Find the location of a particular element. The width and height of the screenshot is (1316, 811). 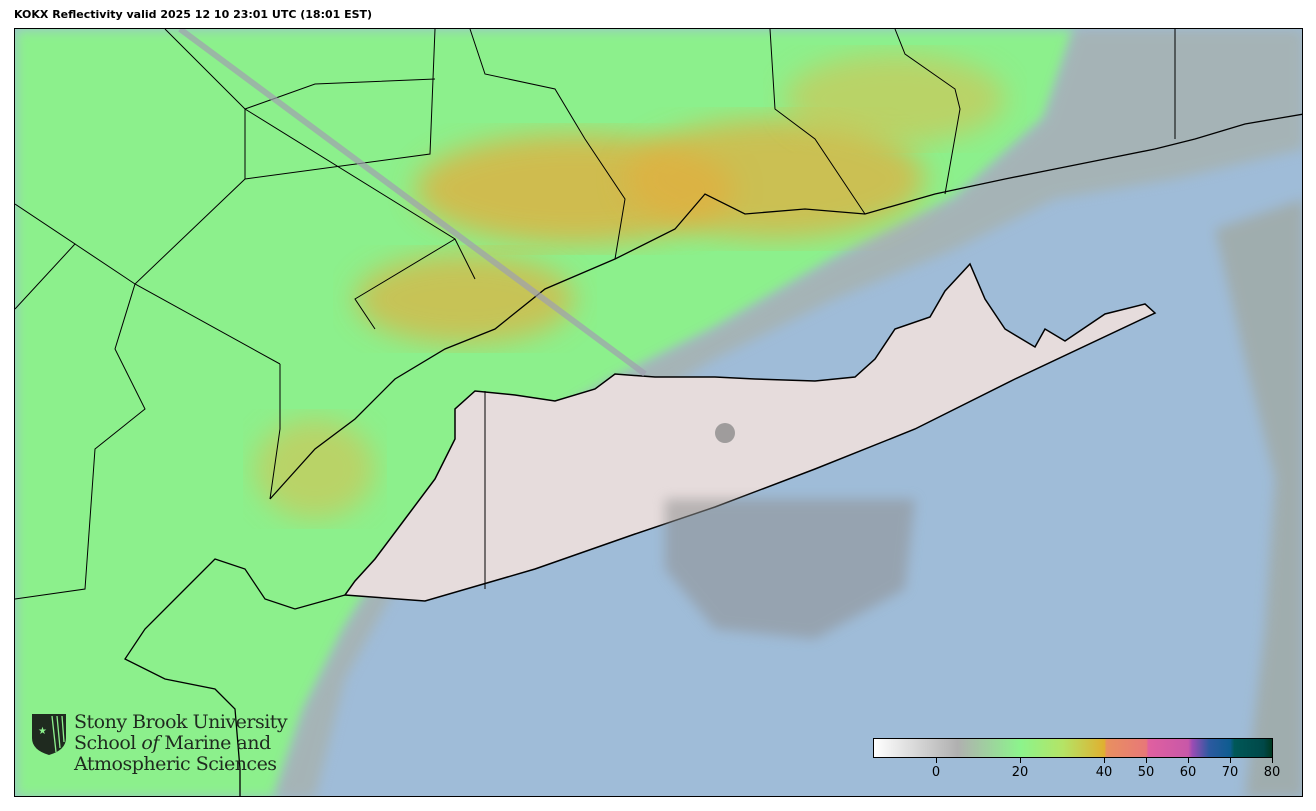

radar-site is located at coordinates (725, 433).